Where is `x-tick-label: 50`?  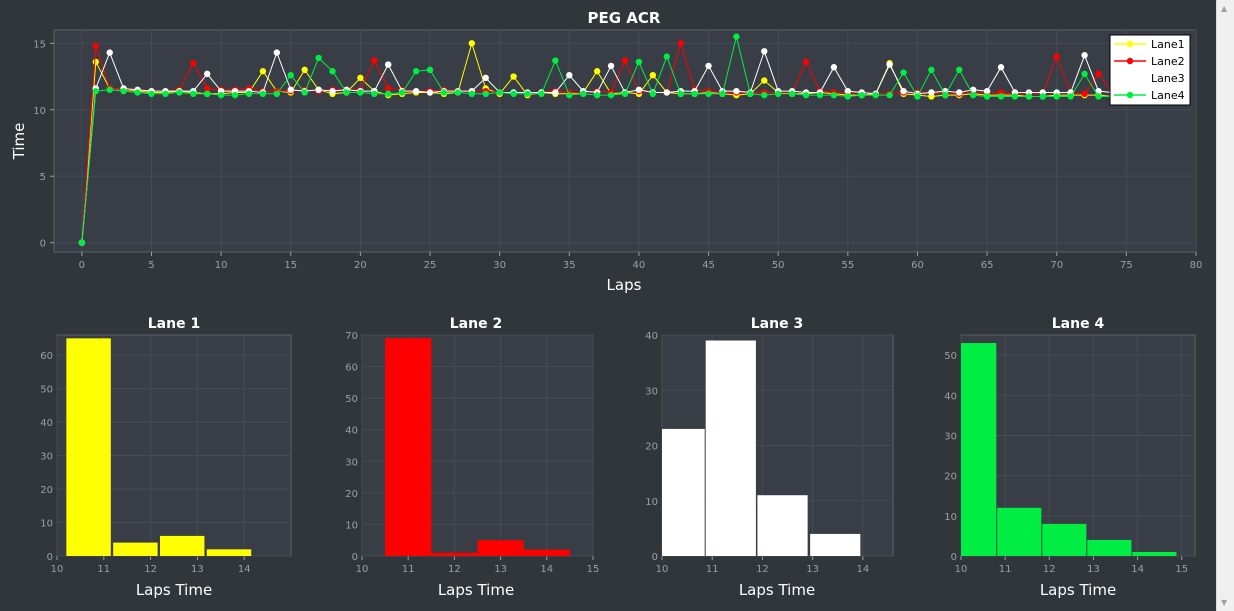 x-tick-label: 50 is located at coordinates (778, 265).